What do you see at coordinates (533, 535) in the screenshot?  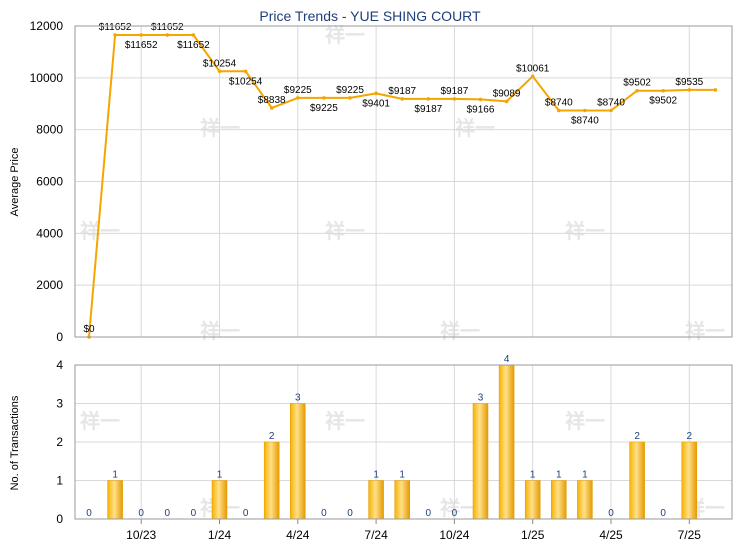 I see `x-tick-label: 1/25` at bounding box center [533, 535].